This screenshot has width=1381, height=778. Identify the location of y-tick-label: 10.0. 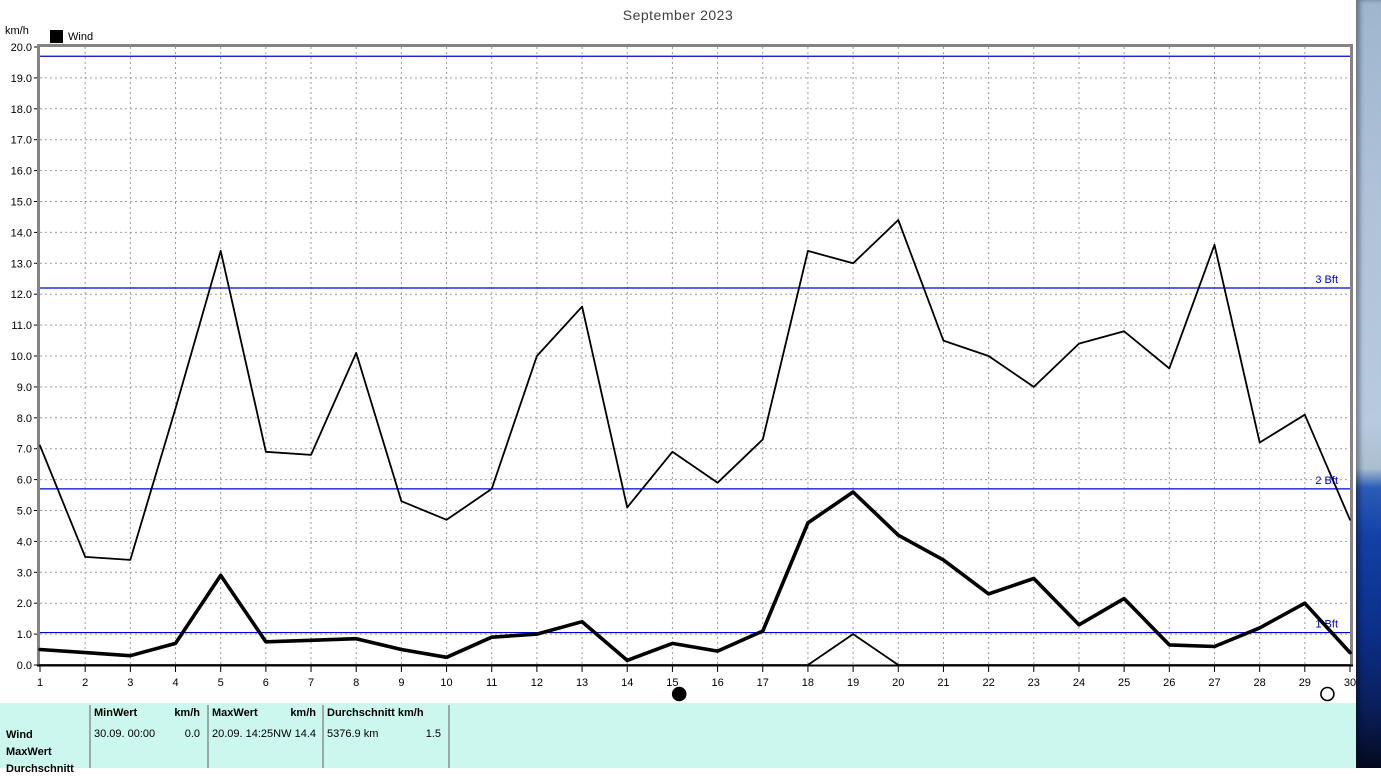
(21, 357).